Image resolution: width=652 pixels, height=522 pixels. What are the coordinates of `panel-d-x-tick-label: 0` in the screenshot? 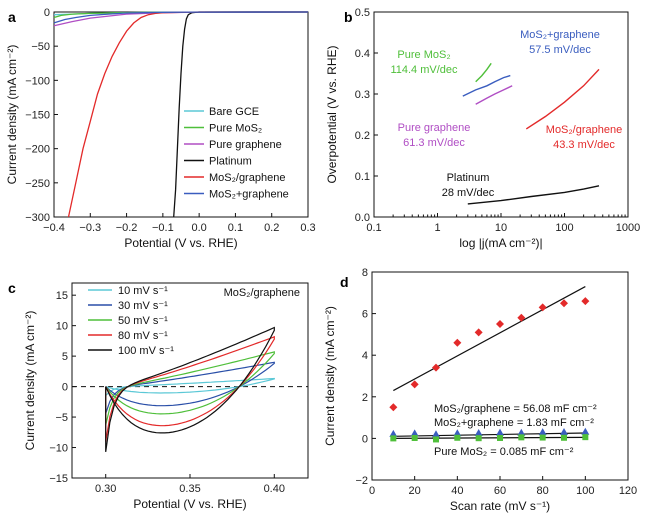 It's located at (372, 491).